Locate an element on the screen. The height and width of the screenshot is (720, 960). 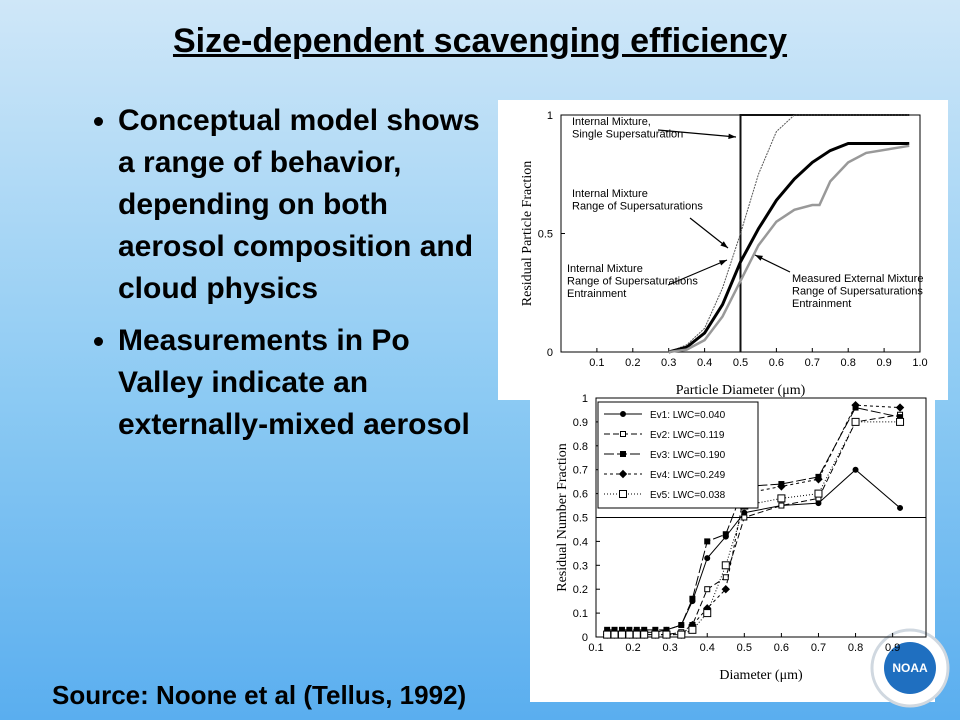
logo is located at coordinates (910, 668).